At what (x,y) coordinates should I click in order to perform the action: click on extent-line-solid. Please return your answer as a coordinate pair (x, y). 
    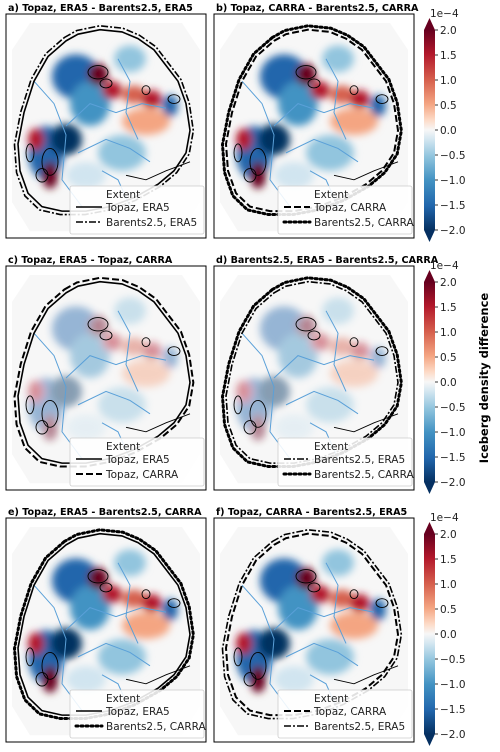
    Looking at the image, I should click on (104, 624).